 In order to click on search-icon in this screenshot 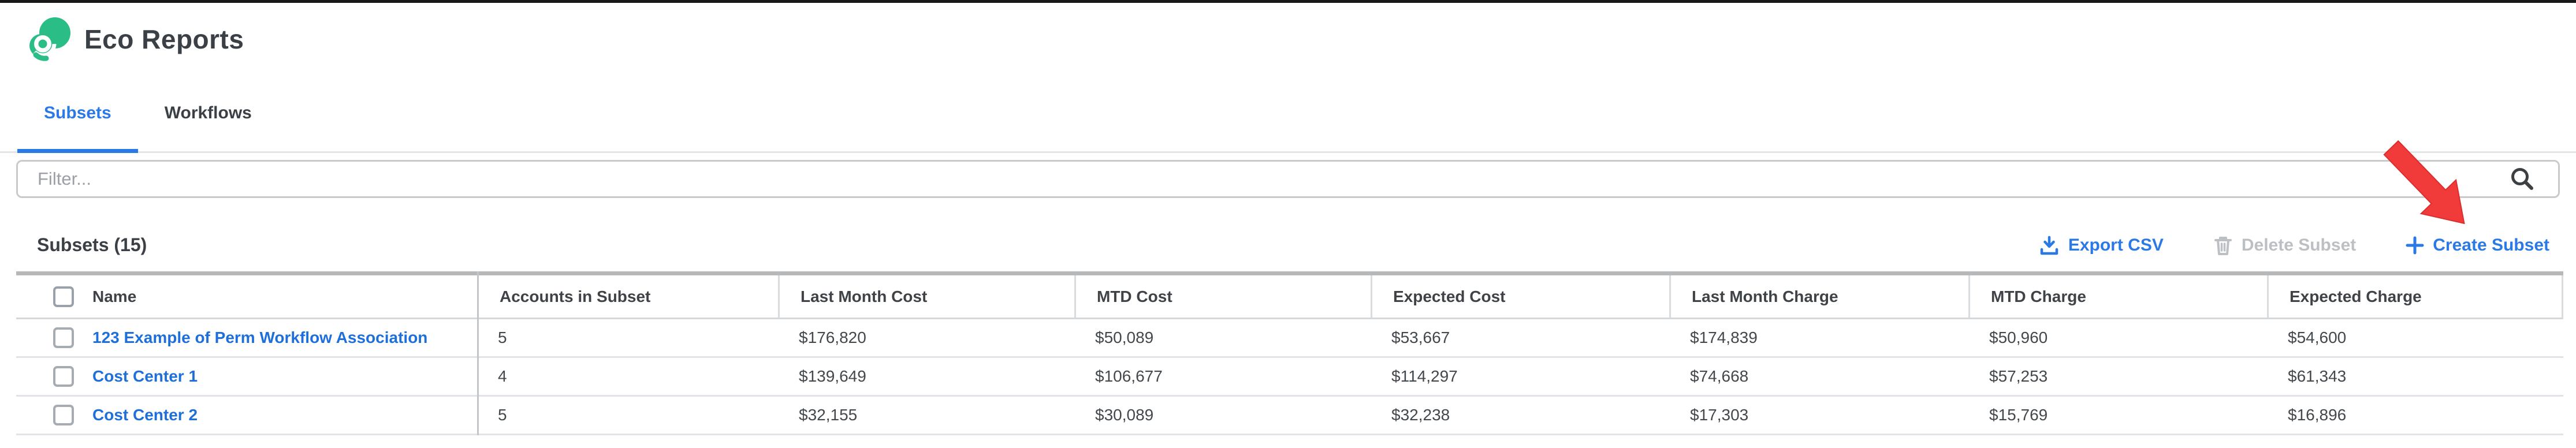, I will do `click(2523, 179)`.